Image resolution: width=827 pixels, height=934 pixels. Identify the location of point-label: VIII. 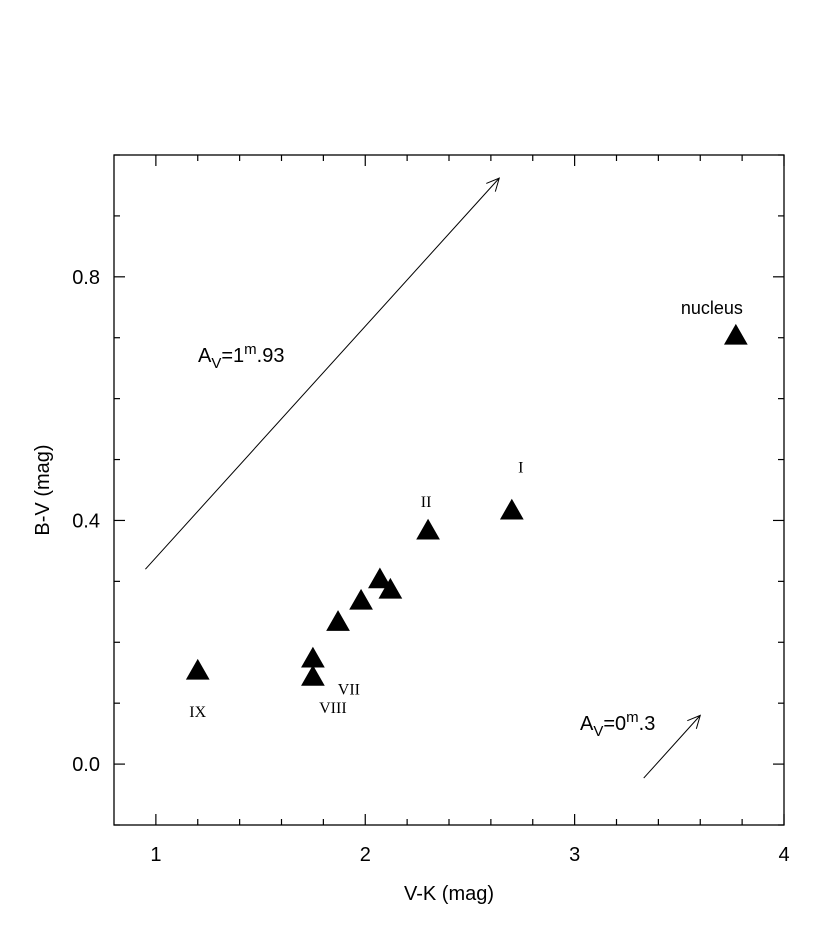
(333, 708).